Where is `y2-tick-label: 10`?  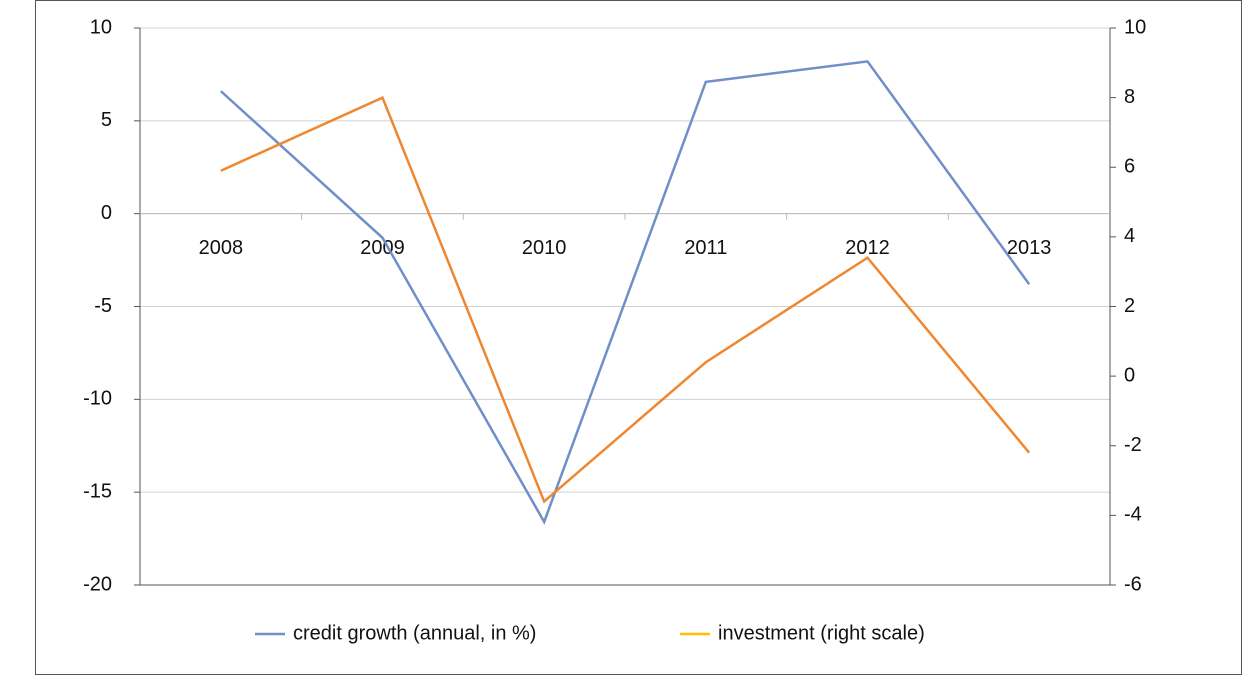 y2-tick-label: 10 is located at coordinates (1135, 27).